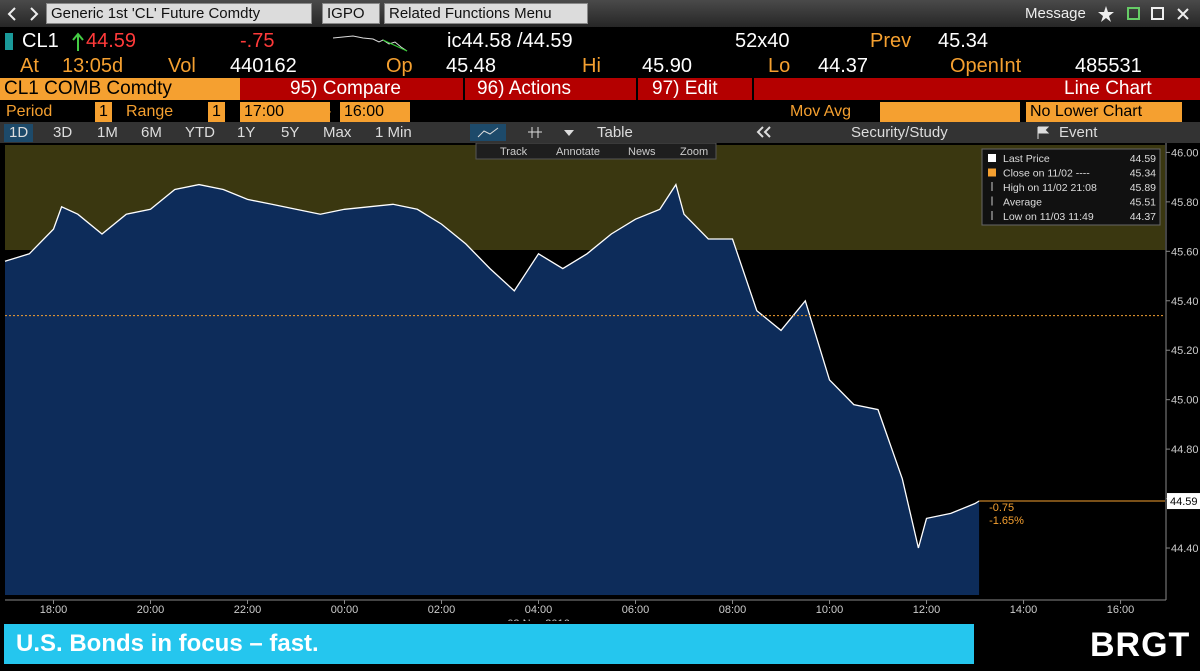 This screenshot has height=671, width=1200. Describe the element at coordinates (370, 43) in the screenshot. I see `sparkline` at that location.